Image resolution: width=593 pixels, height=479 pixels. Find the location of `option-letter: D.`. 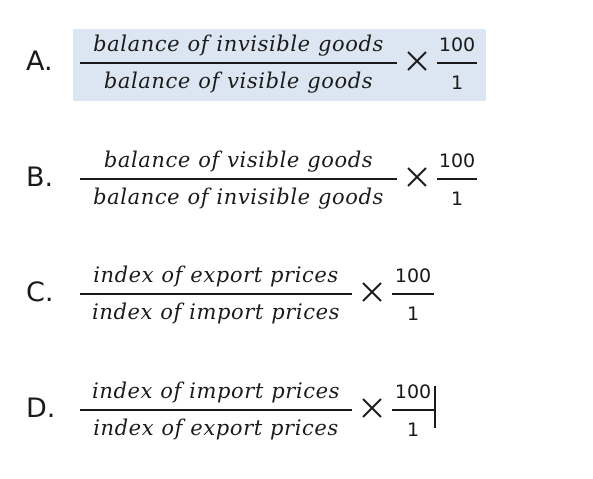

option-letter: D. is located at coordinates (41, 408).